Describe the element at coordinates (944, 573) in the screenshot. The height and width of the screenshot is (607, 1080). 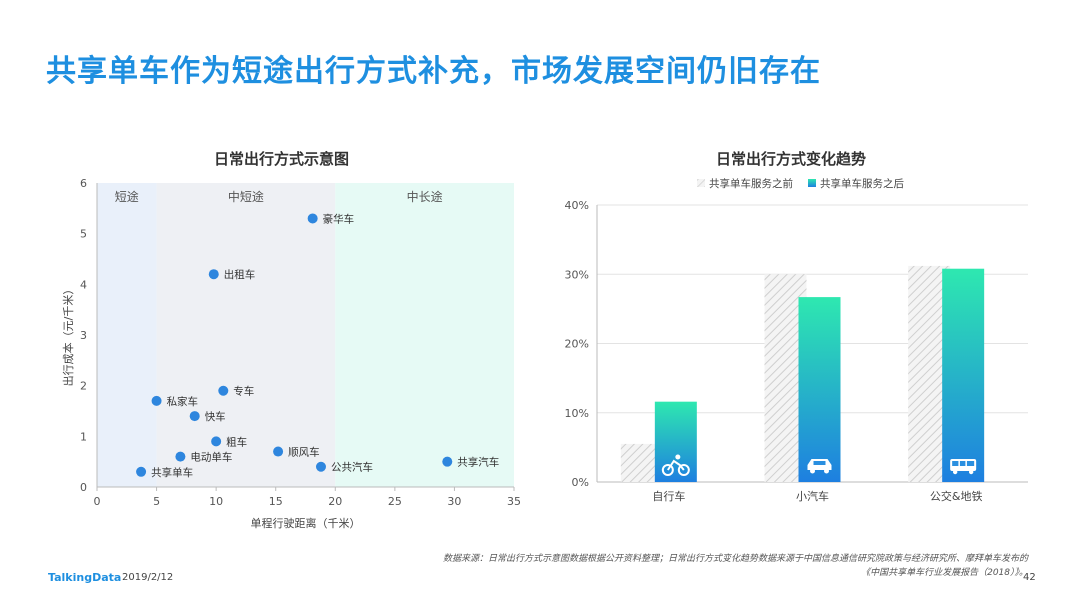
I see `source-line-2: 《中国共享单车行业发展报告（2018）》。` at that location.